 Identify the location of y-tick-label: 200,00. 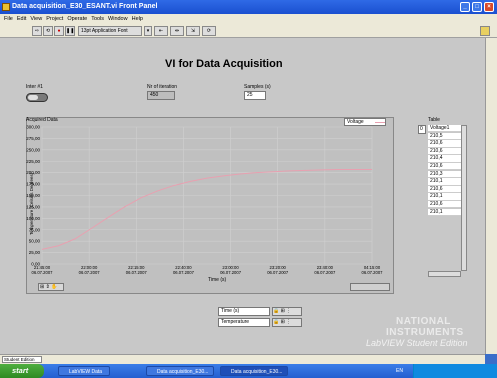
(33, 172).